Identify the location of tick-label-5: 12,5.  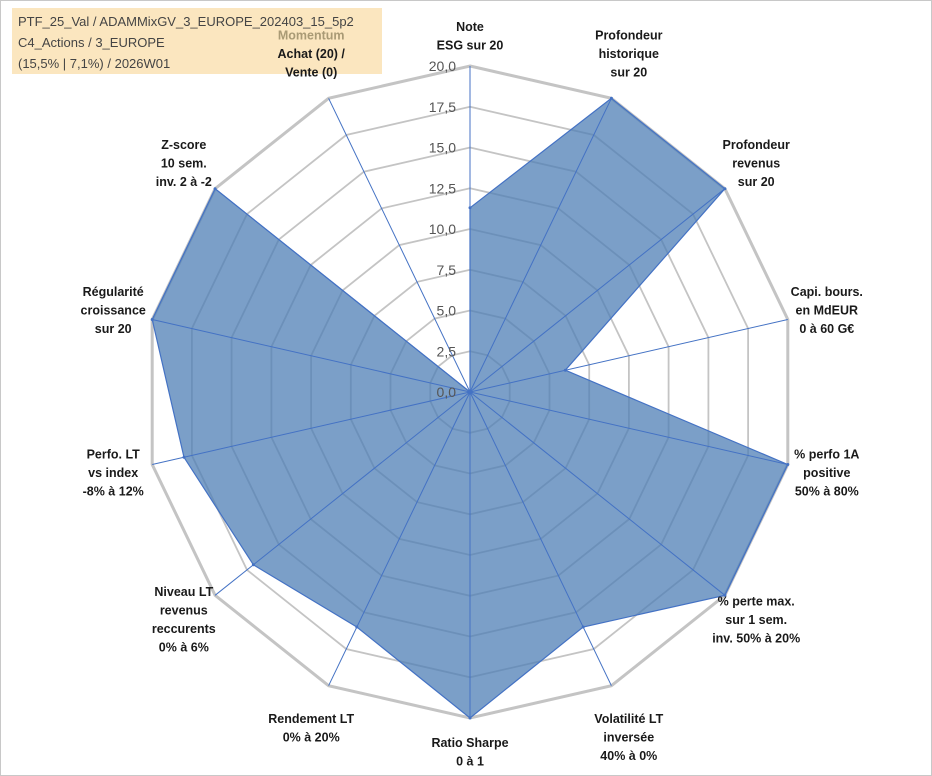
(442, 188).